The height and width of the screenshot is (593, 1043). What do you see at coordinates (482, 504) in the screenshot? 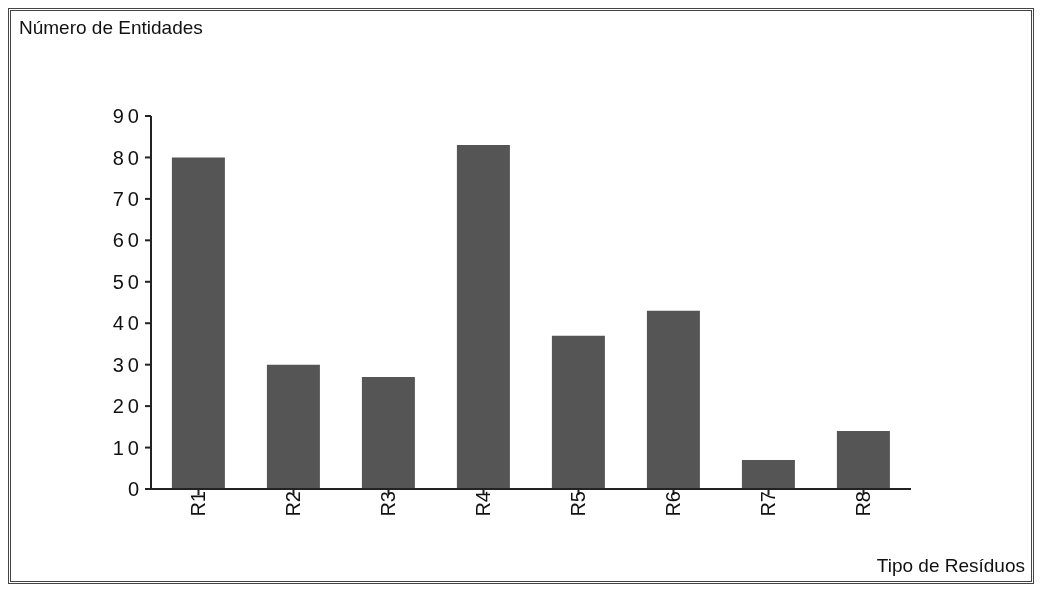
I see `x-tick-label: R4` at bounding box center [482, 504].